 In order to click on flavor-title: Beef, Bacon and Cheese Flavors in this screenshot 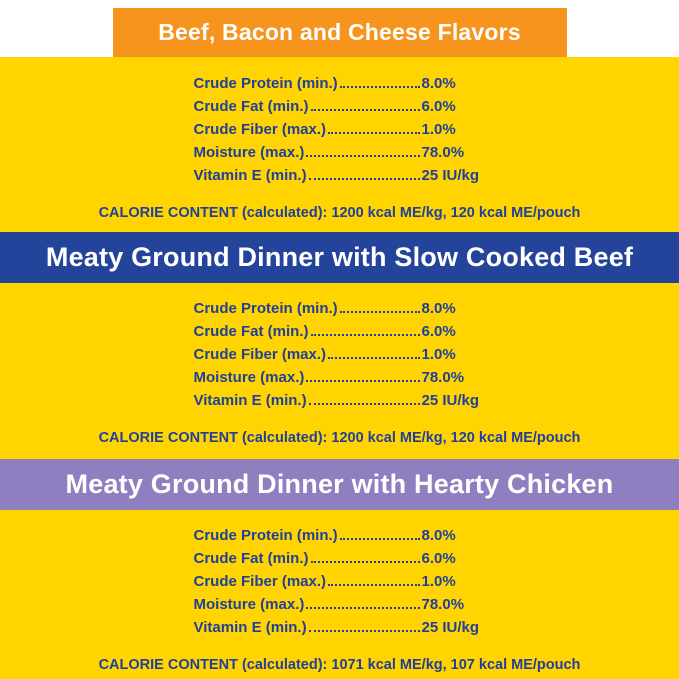, I will do `click(339, 32)`.